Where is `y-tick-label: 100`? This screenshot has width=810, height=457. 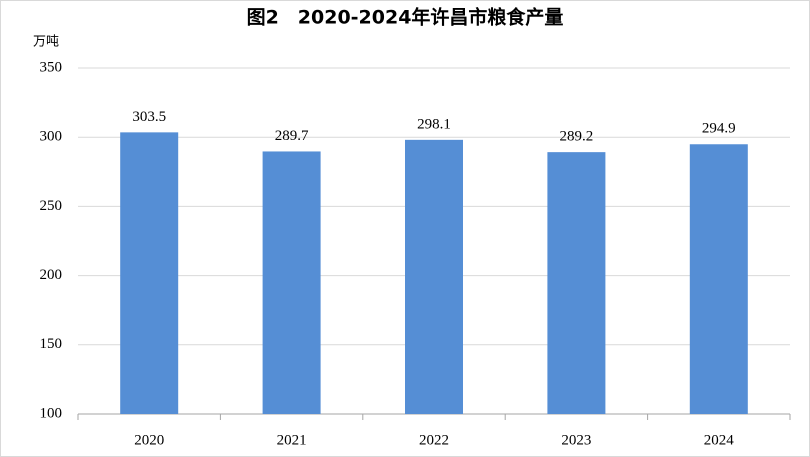
y-tick-label: 100 is located at coordinates (51, 413).